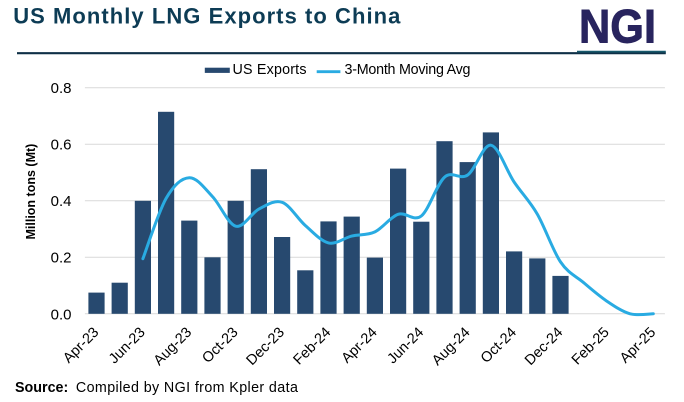 Image resolution: width=684 pixels, height=402 pixels. I want to click on svg-text: 0.2, so click(61, 258).